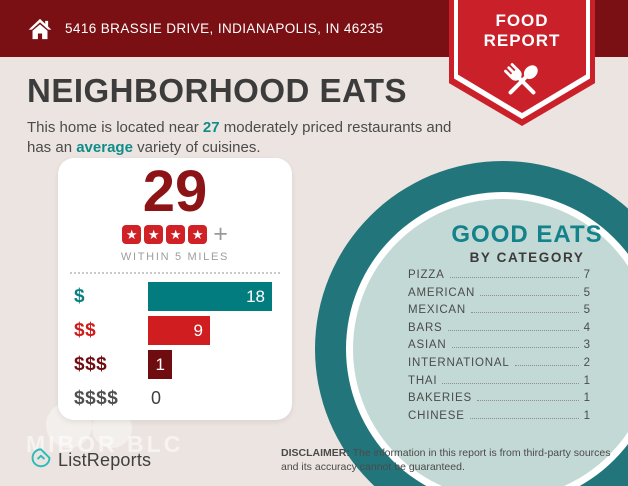 Image resolution: width=628 pixels, height=486 pixels. What do you see at coordinates (522, 20) in the screenshot?
I see `ribbon-title-line1: FOOD` at bounding box center [522, 20].